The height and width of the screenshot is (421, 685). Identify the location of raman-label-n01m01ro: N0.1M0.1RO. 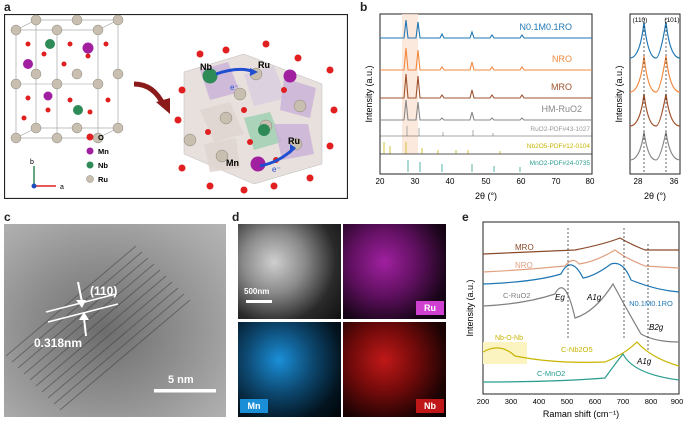
(651, 303).